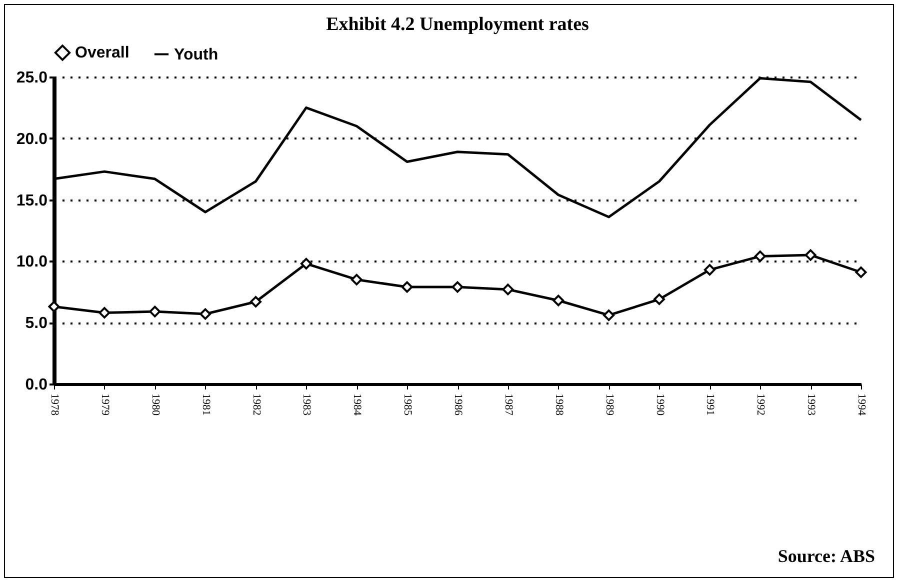 The image size is (901, 586). Describe the element at coordinates (104, 405) in the screenshot. I see `x-tick-label: 1979` at that location.